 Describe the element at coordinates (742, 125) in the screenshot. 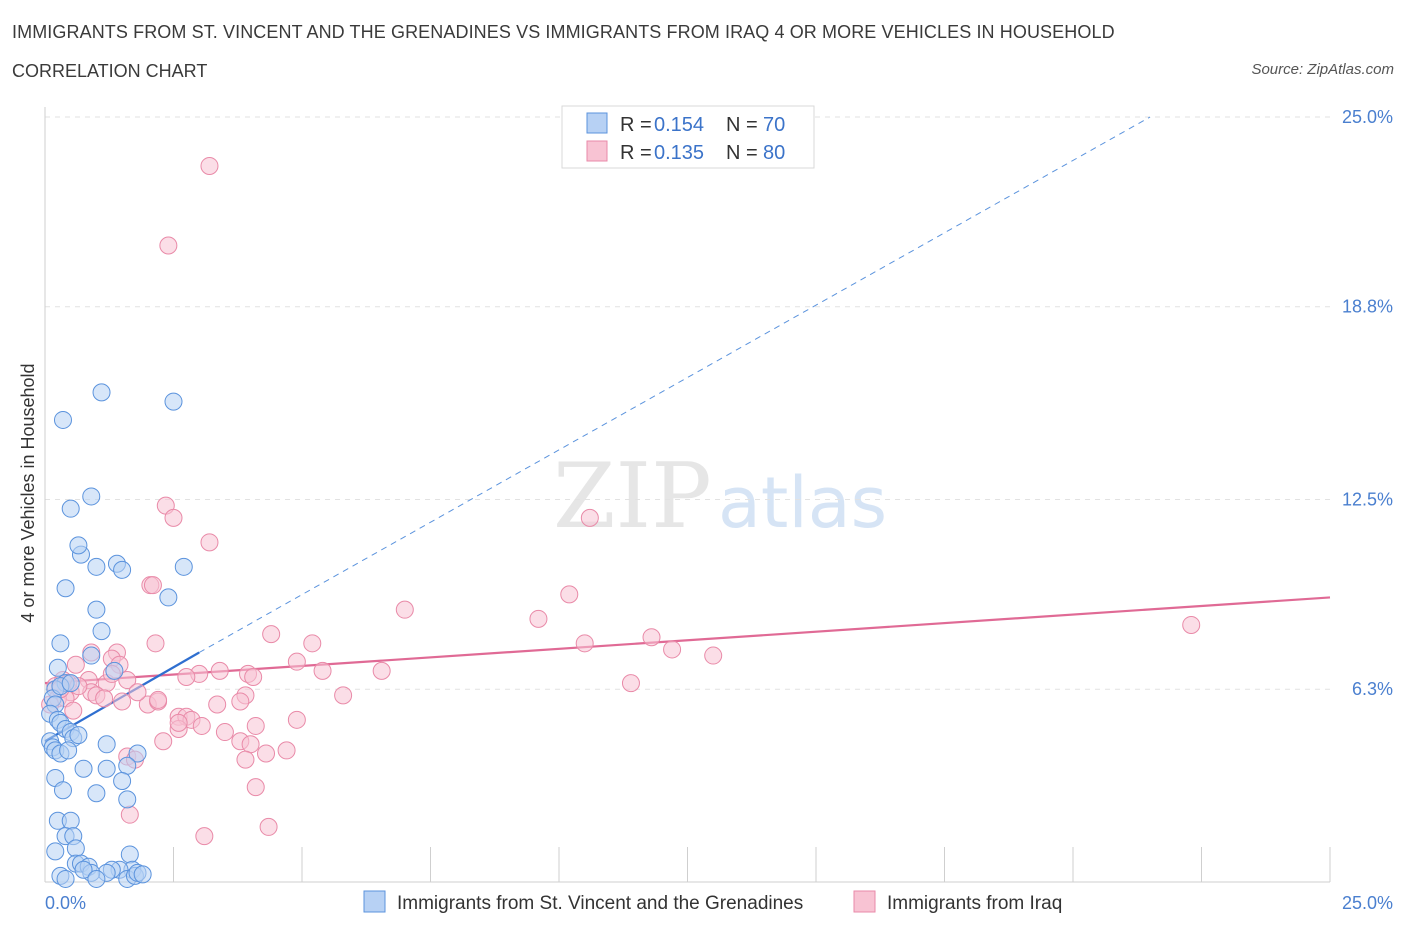

I see `legend-n-label-1: N =` at that location.